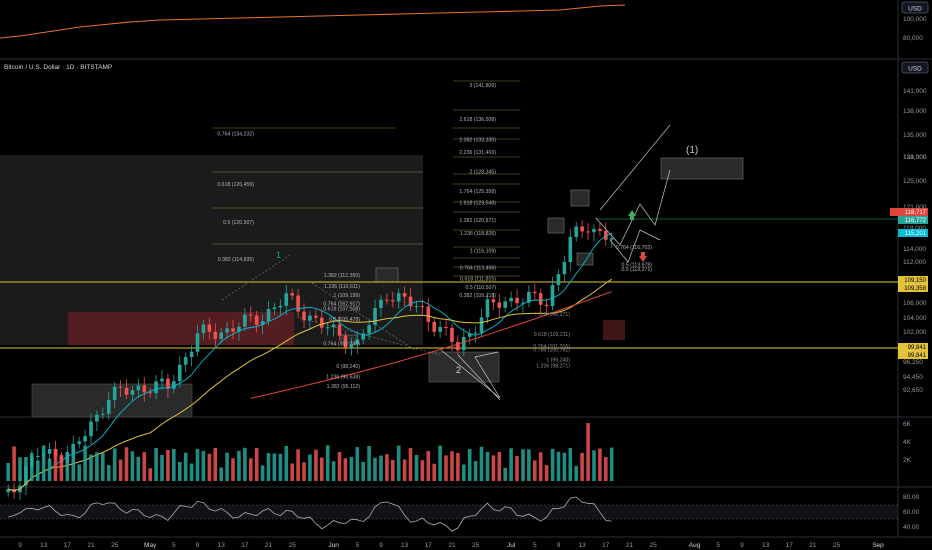 This screenshot has height=550, width=932. I want to click on fib-level-label: 1 (109,199), so click(346, 296).